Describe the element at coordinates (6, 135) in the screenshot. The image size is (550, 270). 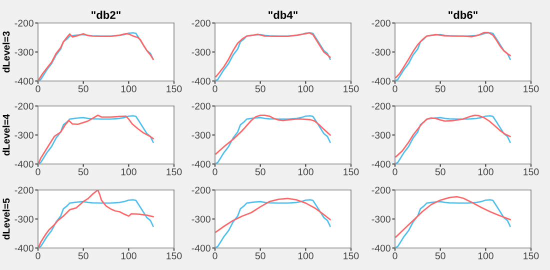
I see `y-axis-title: dLevel=4` at that location.